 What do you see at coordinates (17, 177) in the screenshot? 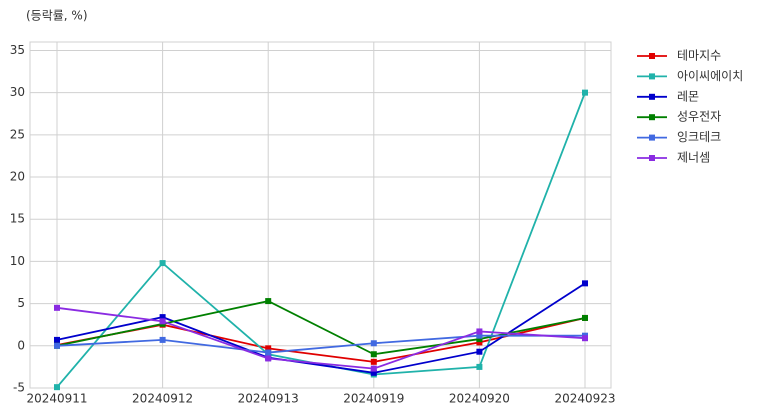
I see `y-tick-label: 20` at bounding box center [17, 177].